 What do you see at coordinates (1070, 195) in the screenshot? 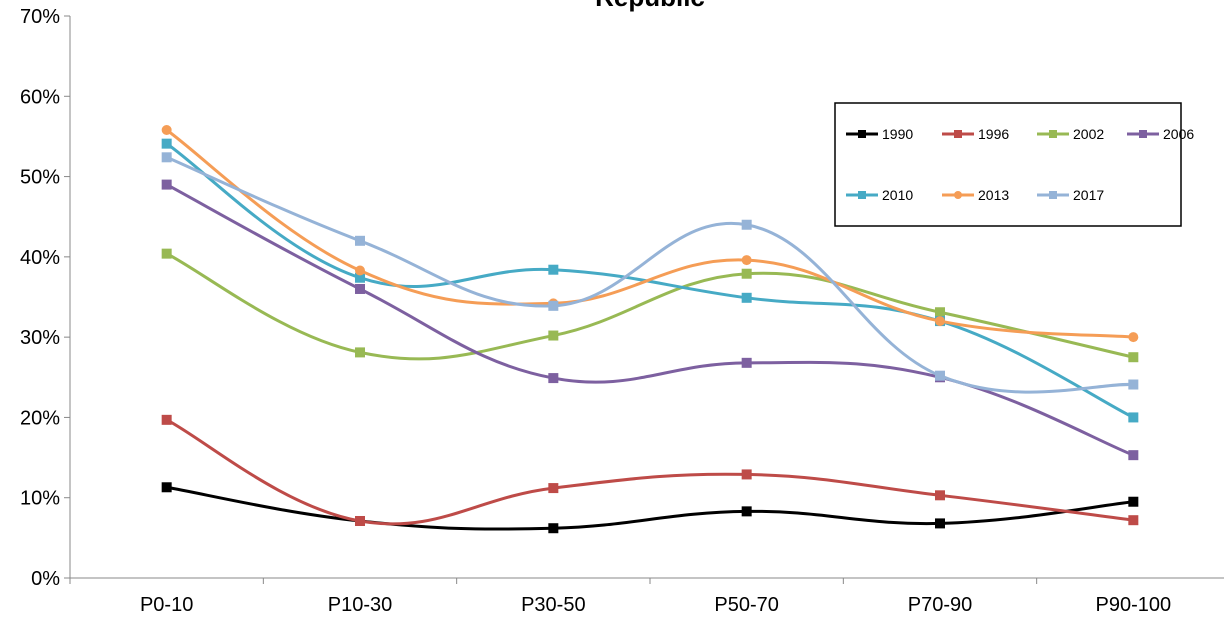
I see `legend-item-2017: 2017` at bounding box center [1070, 195].